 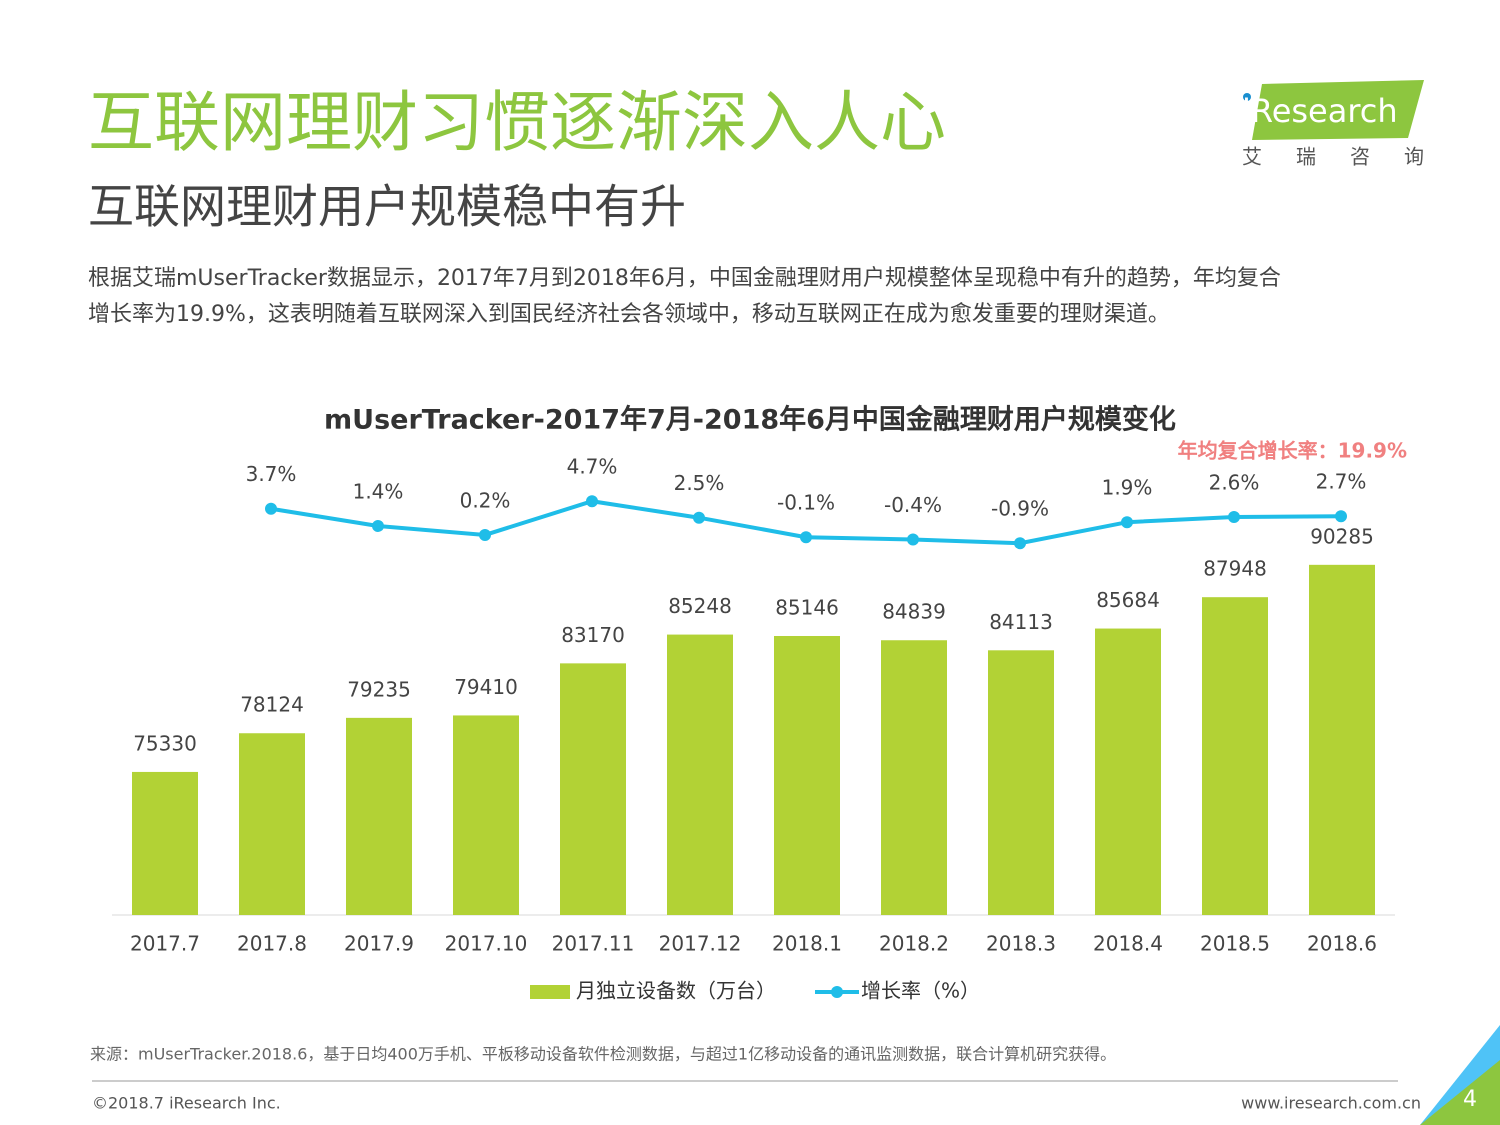 What do you see at coordinates (1235, 944) in the screenshot?
I see `x-tick-label: 2018.5` at bounding box center [1235, 944].